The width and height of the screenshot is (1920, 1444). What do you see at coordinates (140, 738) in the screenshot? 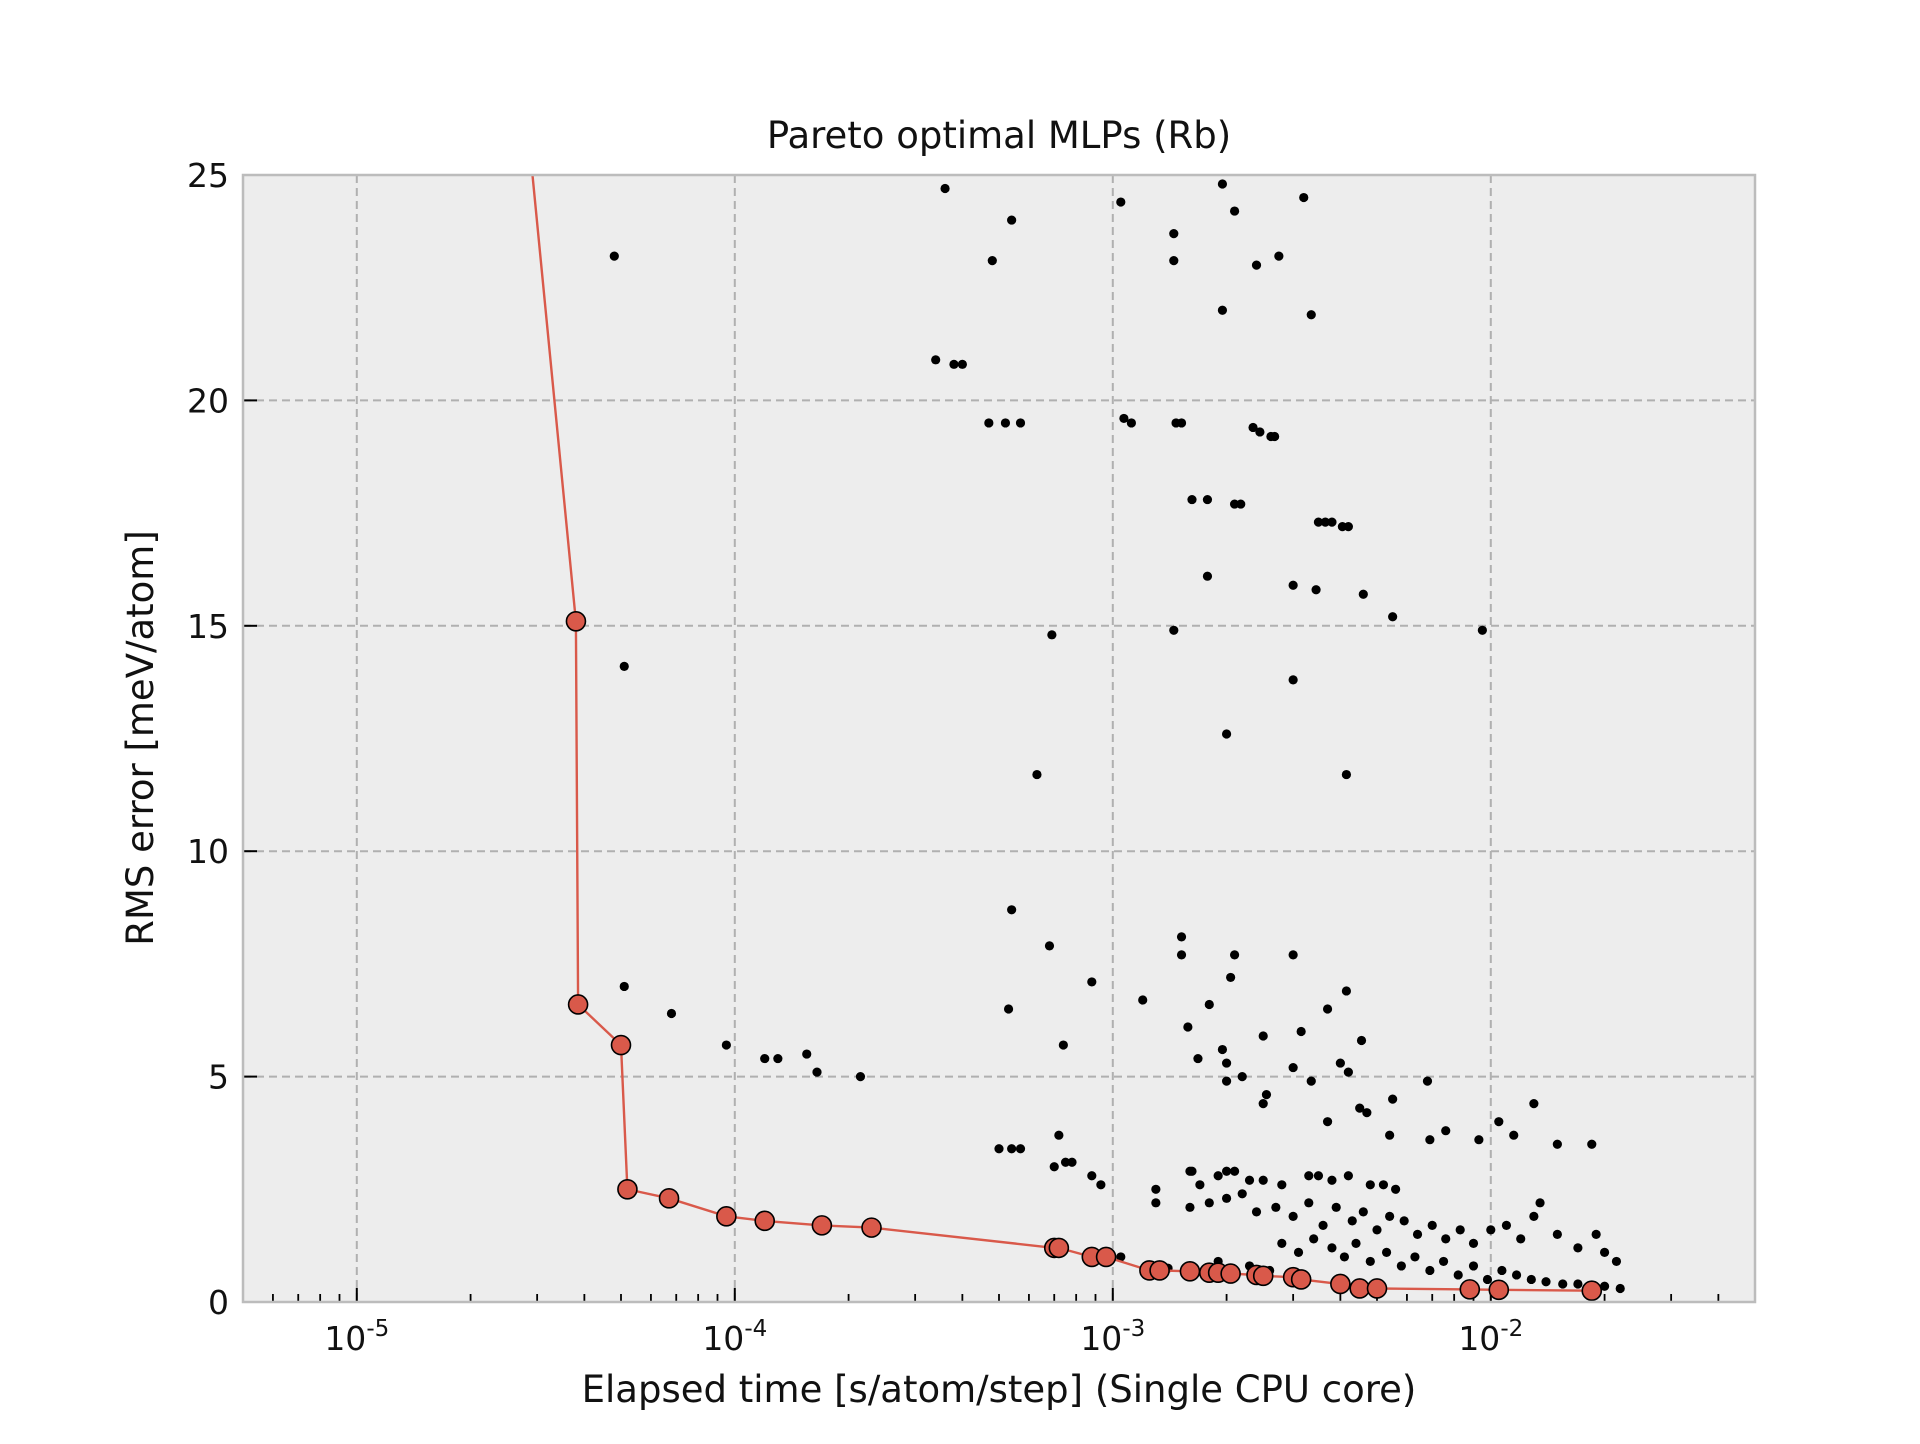
I see `y-axis-label: RMS error [meV/atom]` at bounding box center [140, 738].